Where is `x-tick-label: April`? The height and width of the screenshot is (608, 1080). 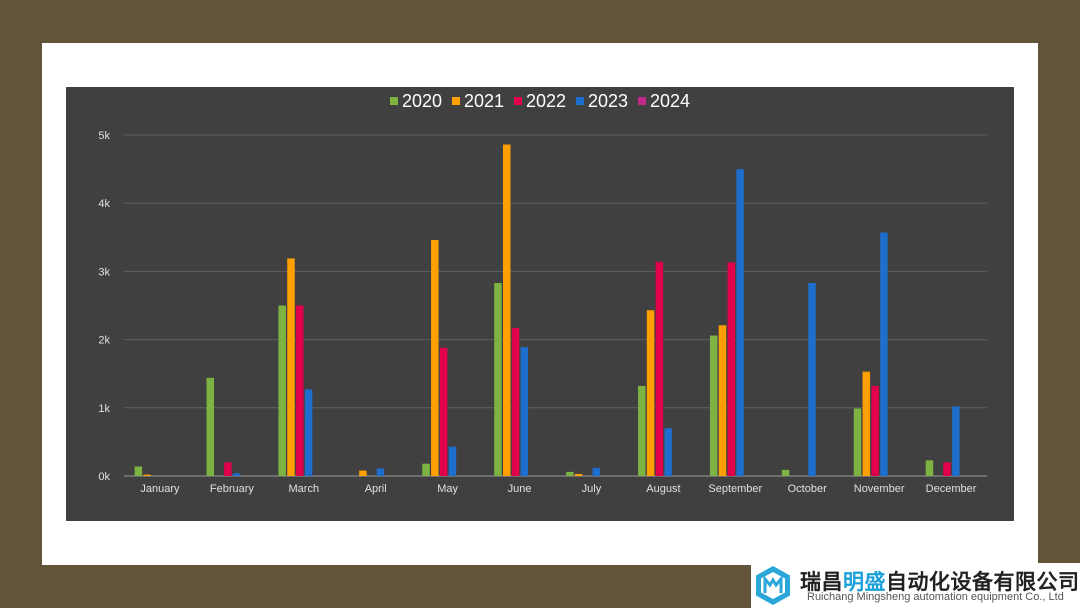 x-tick-label: April is located at coordinates (376, 489).